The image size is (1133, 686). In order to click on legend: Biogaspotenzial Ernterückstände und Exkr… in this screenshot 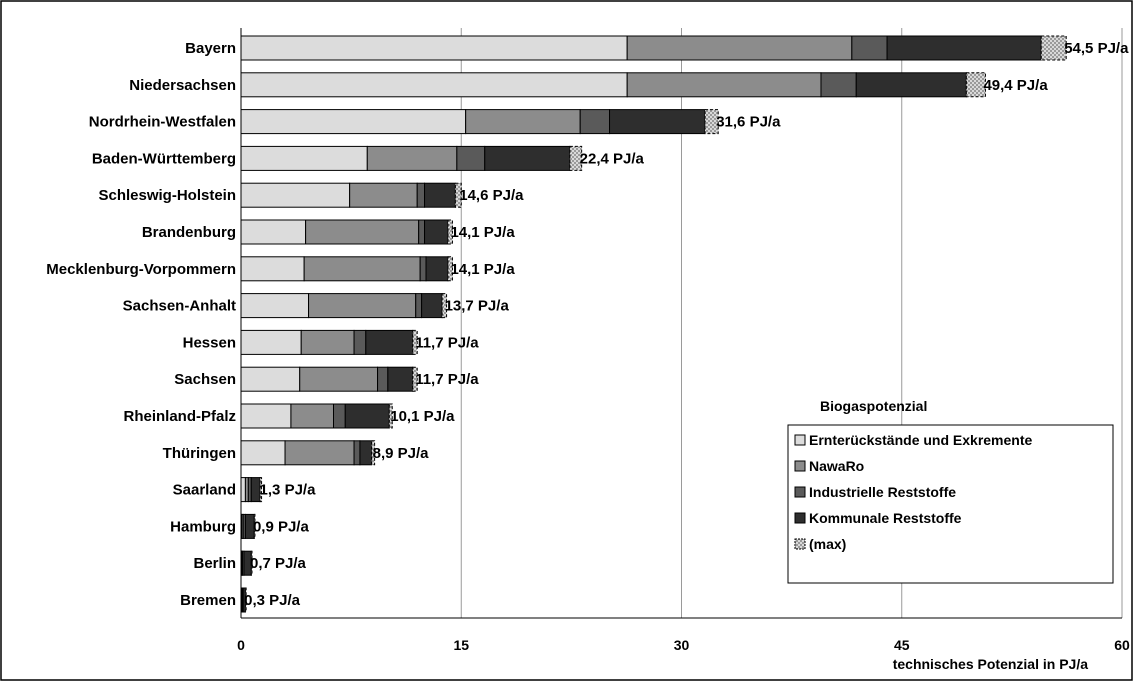, I will do `click(950, 491)`.